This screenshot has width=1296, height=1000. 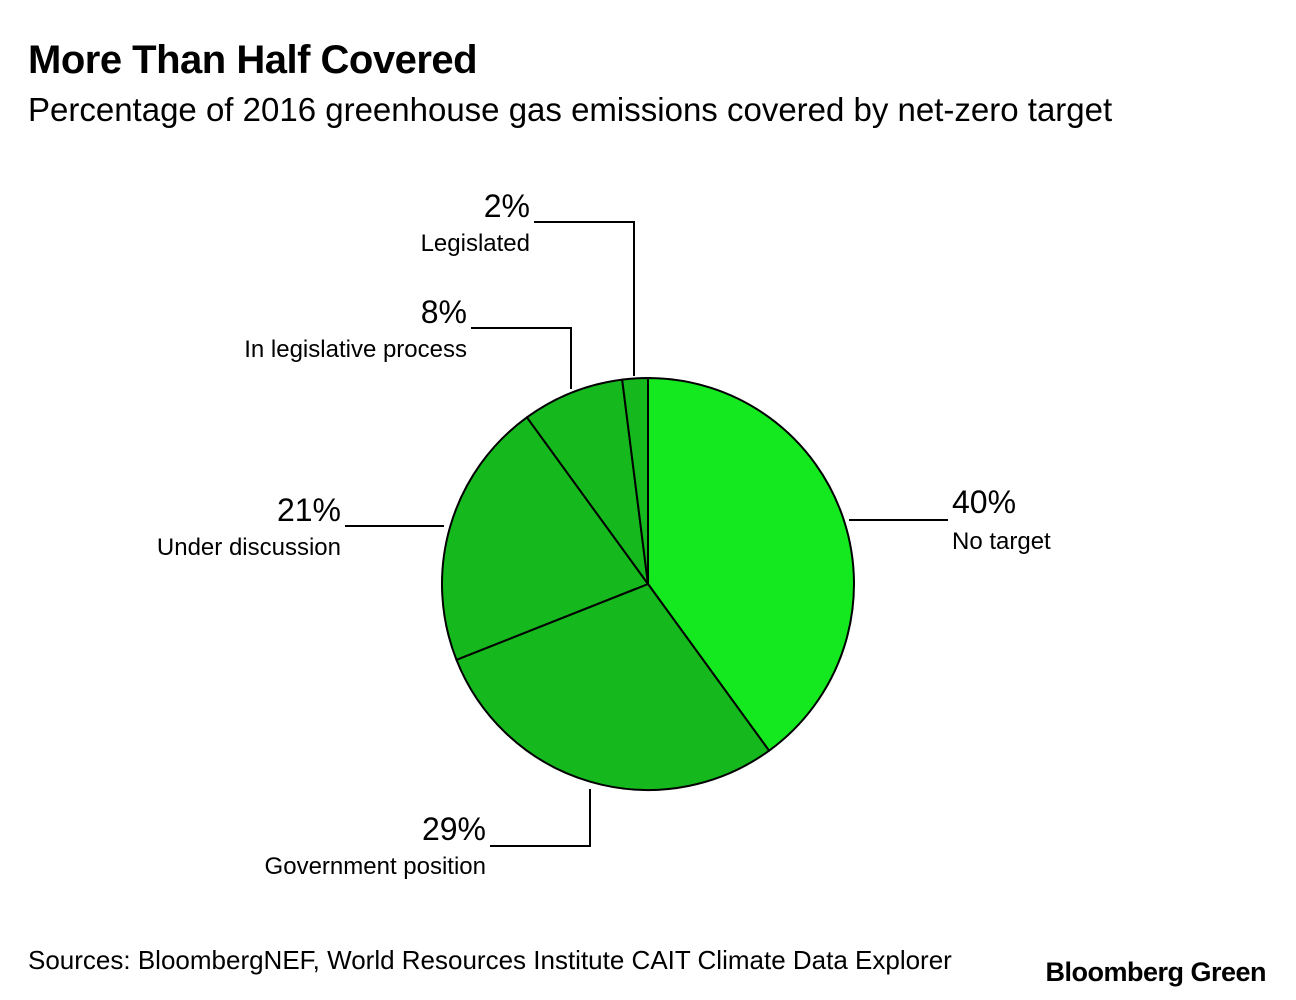 What do you see at coordinates (355, 349) in the screenshot?
I see `slice-category-label-in-legislative-process: In legislative process` at bounding box center [355, 349].